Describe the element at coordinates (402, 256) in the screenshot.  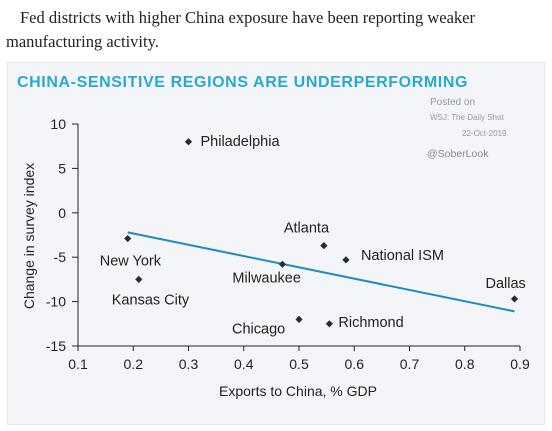
I see `point-label: National ISM` at that location.